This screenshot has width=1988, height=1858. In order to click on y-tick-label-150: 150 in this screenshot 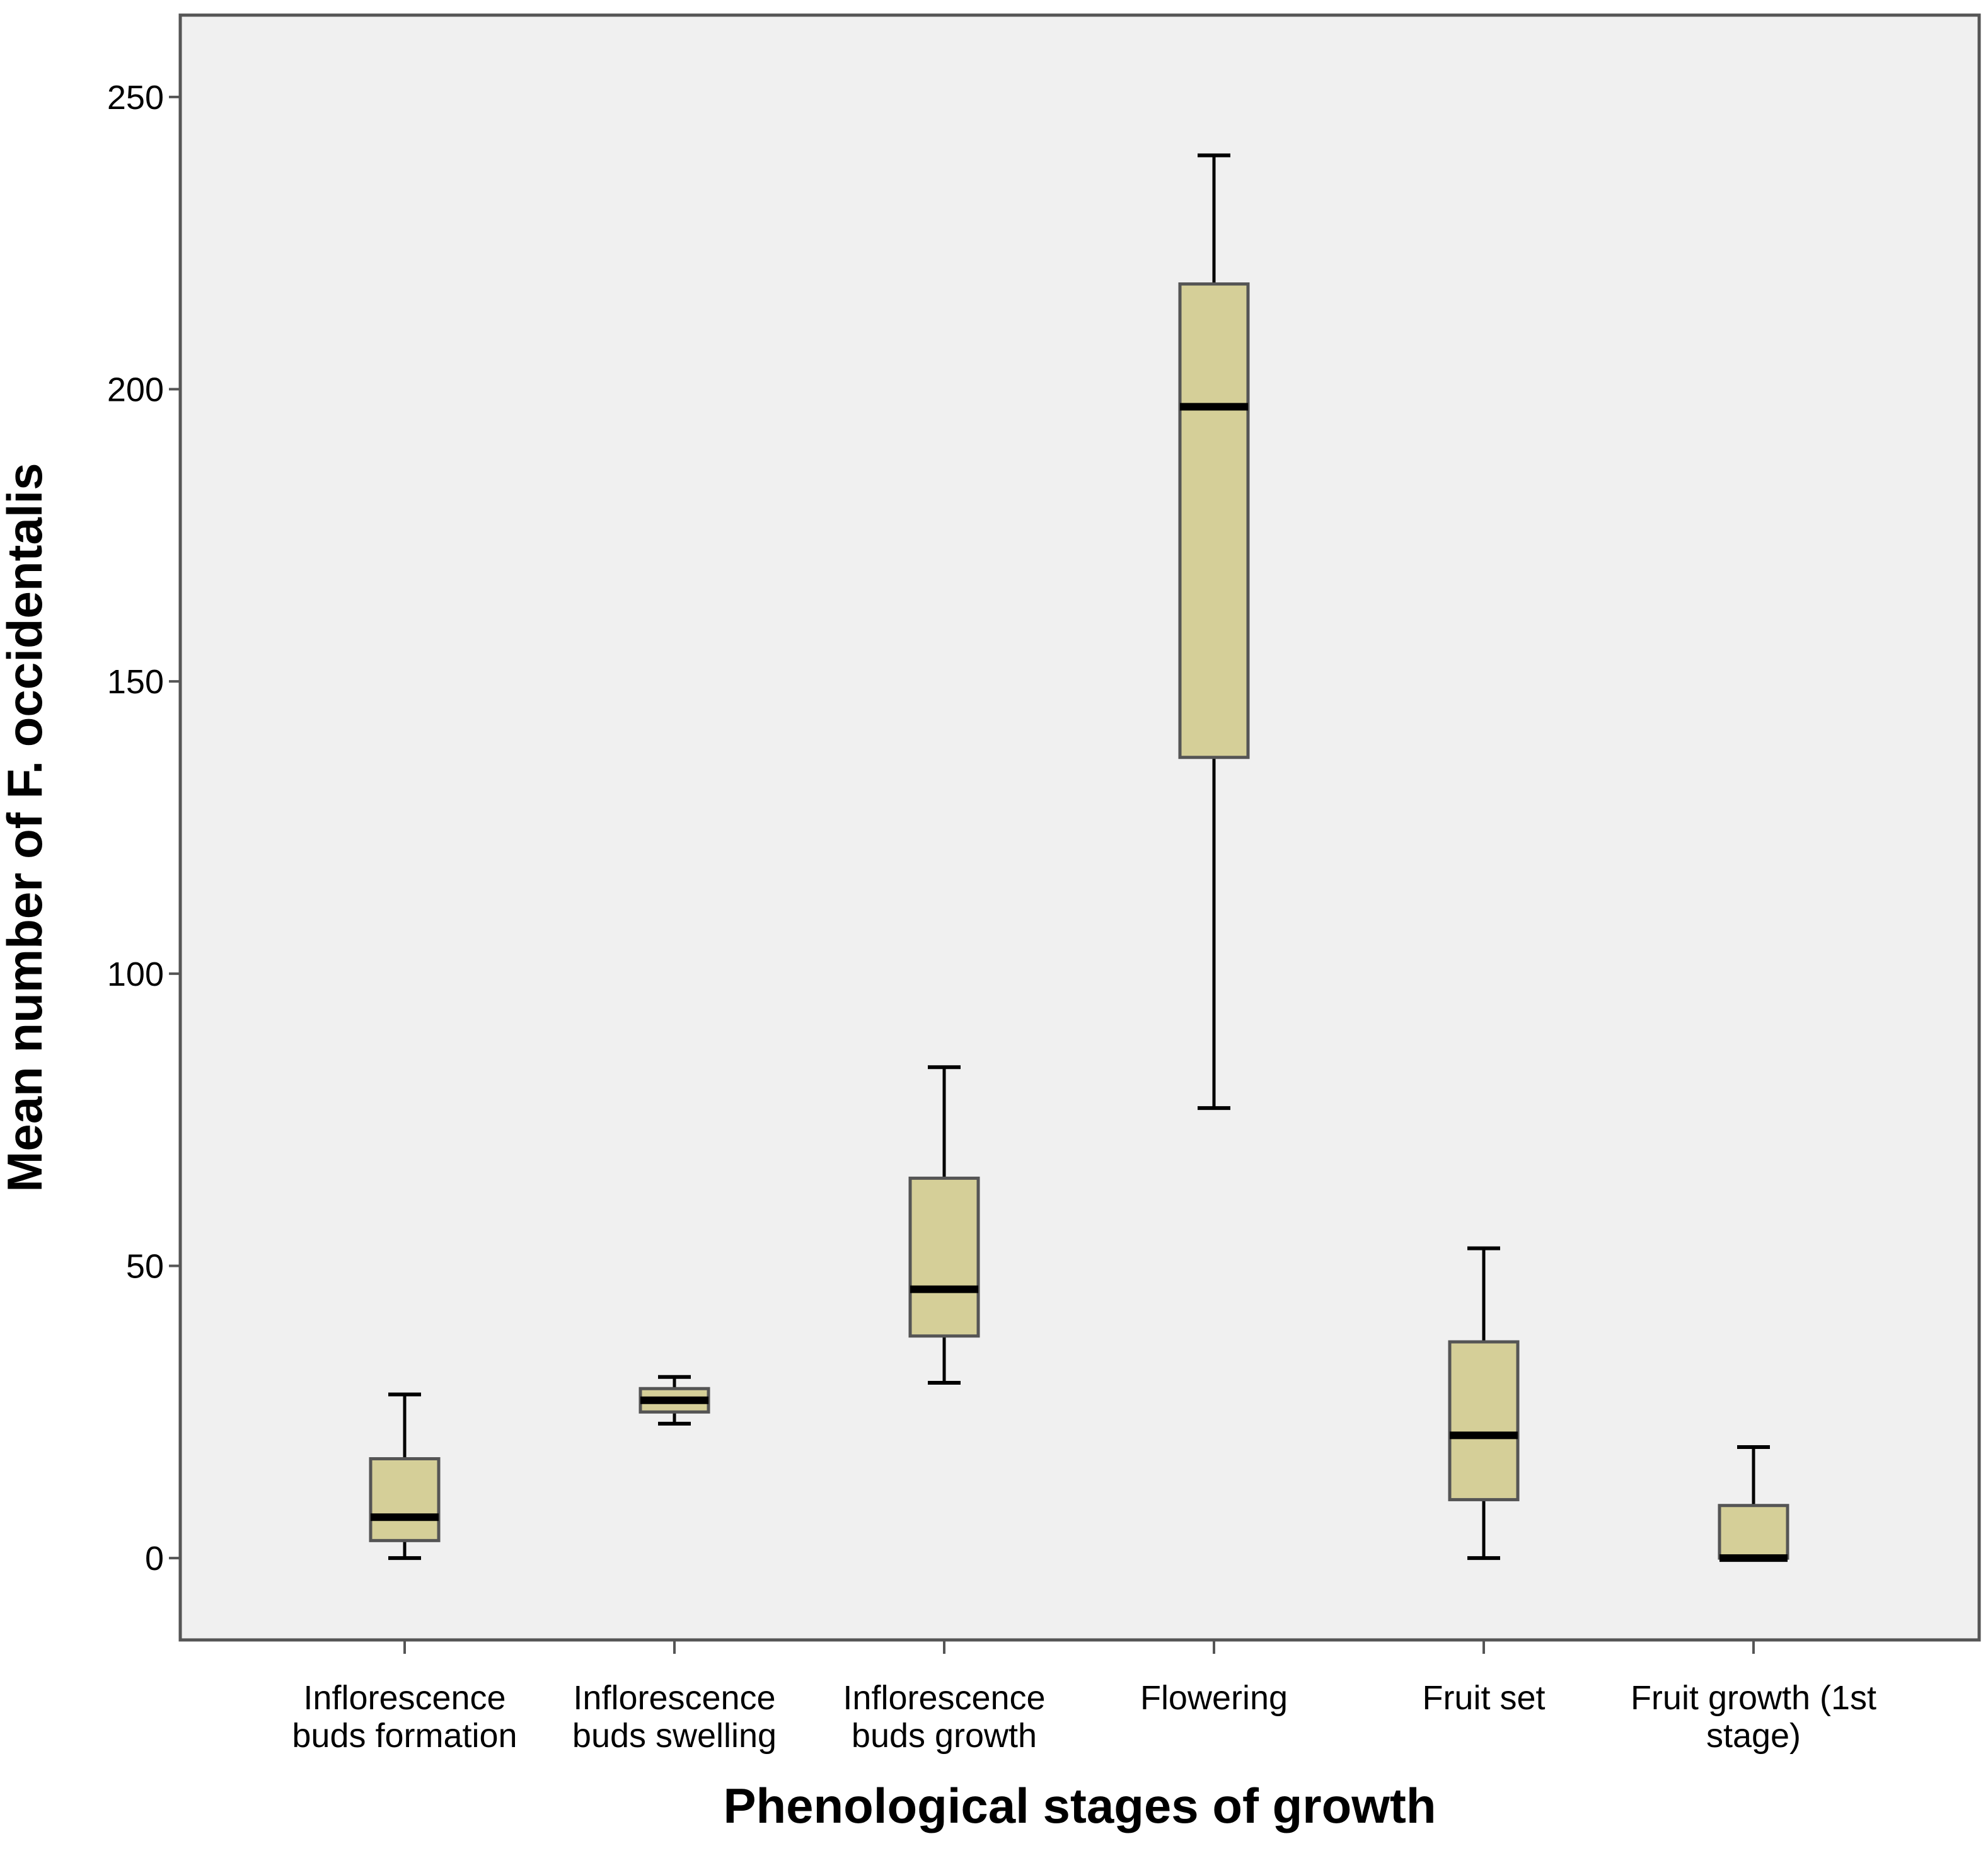, I will do `click(135, 682)`.